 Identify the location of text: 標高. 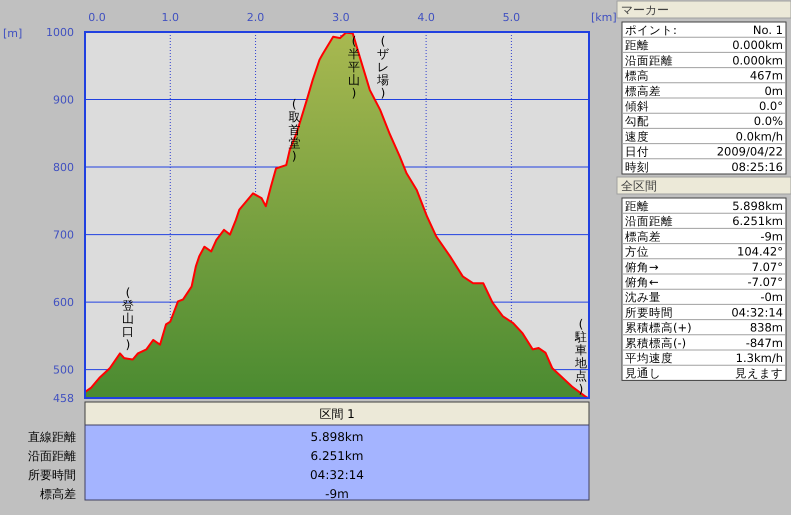
(637, 75).